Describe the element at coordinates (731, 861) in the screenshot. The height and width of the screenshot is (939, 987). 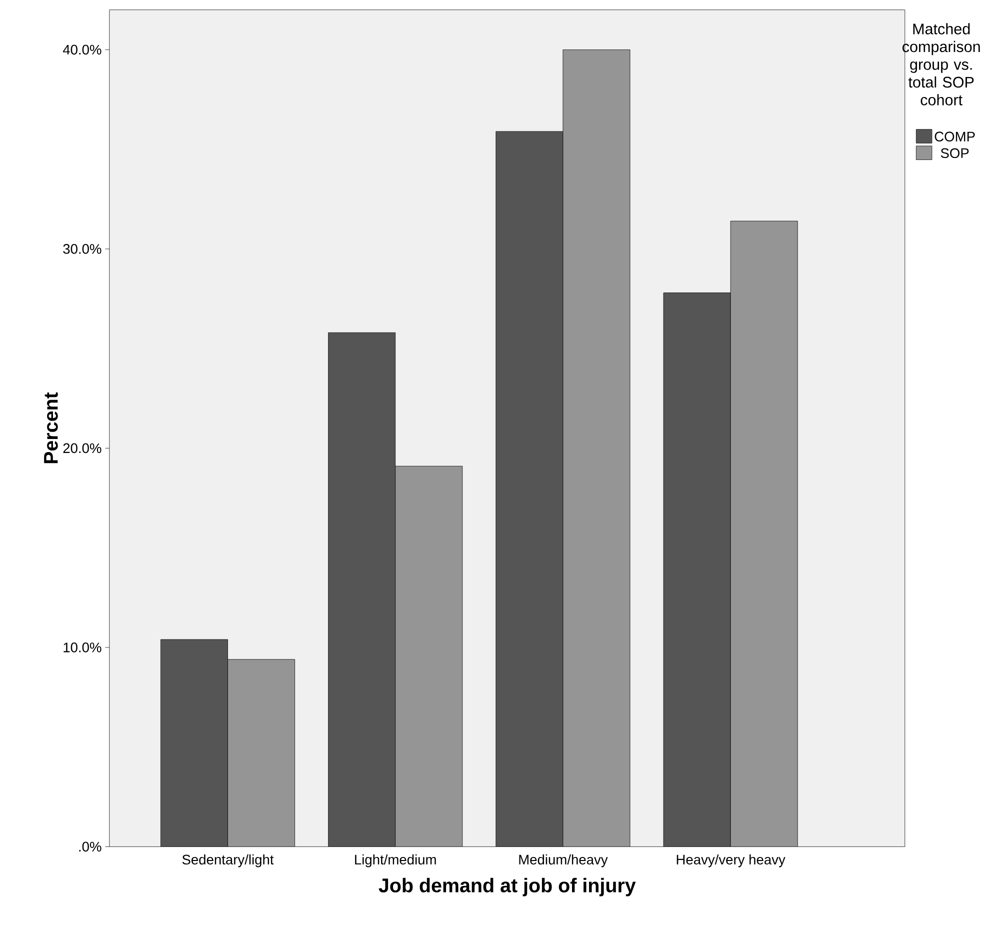
I see `x-tick-label: Heavy/very heavy` at that location.